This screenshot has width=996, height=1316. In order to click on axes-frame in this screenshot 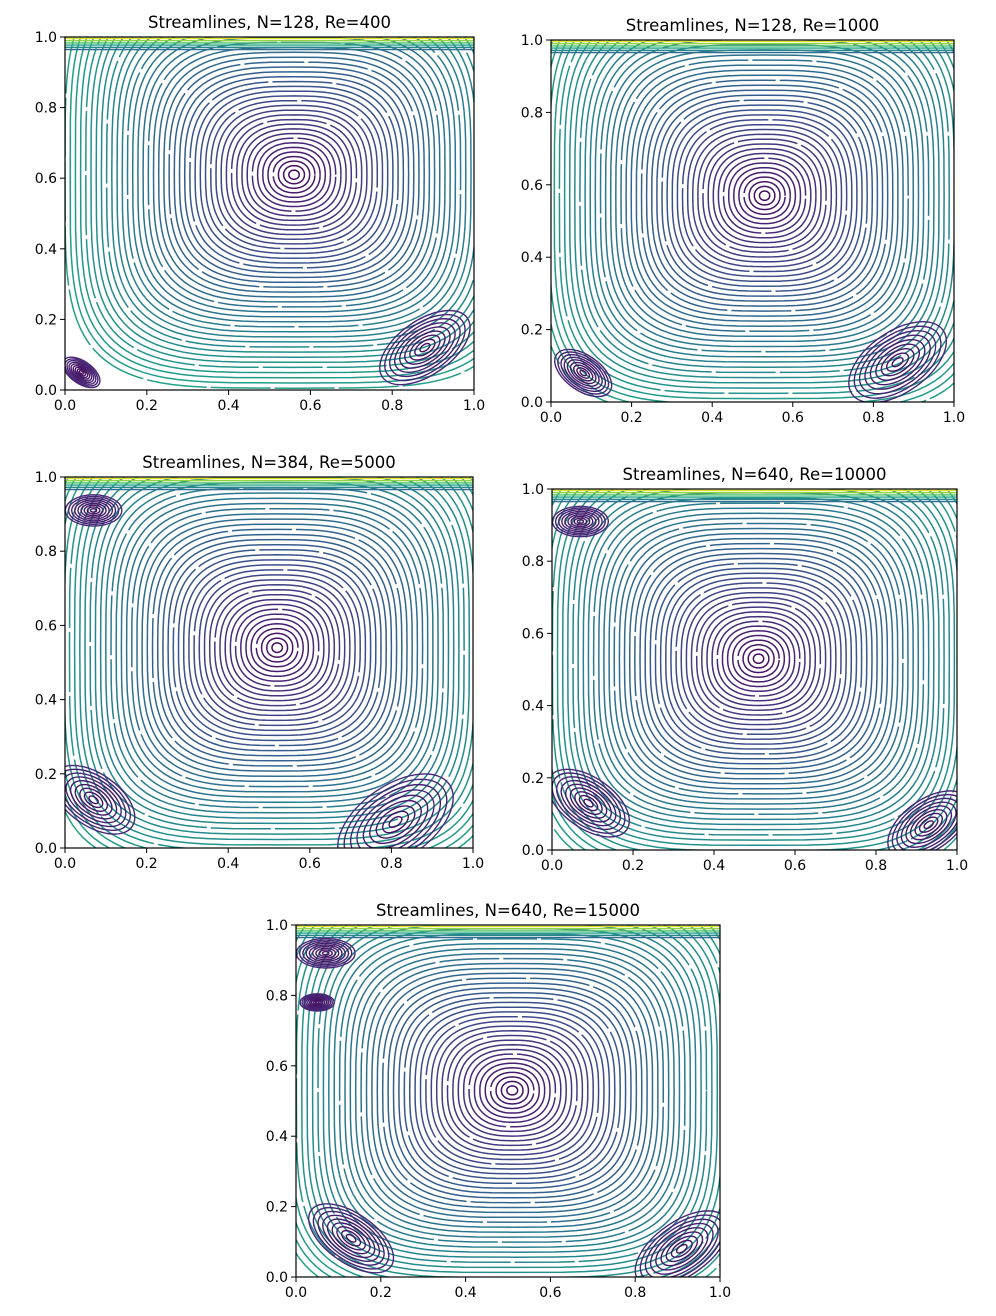, I will do `click(752, 221)`.